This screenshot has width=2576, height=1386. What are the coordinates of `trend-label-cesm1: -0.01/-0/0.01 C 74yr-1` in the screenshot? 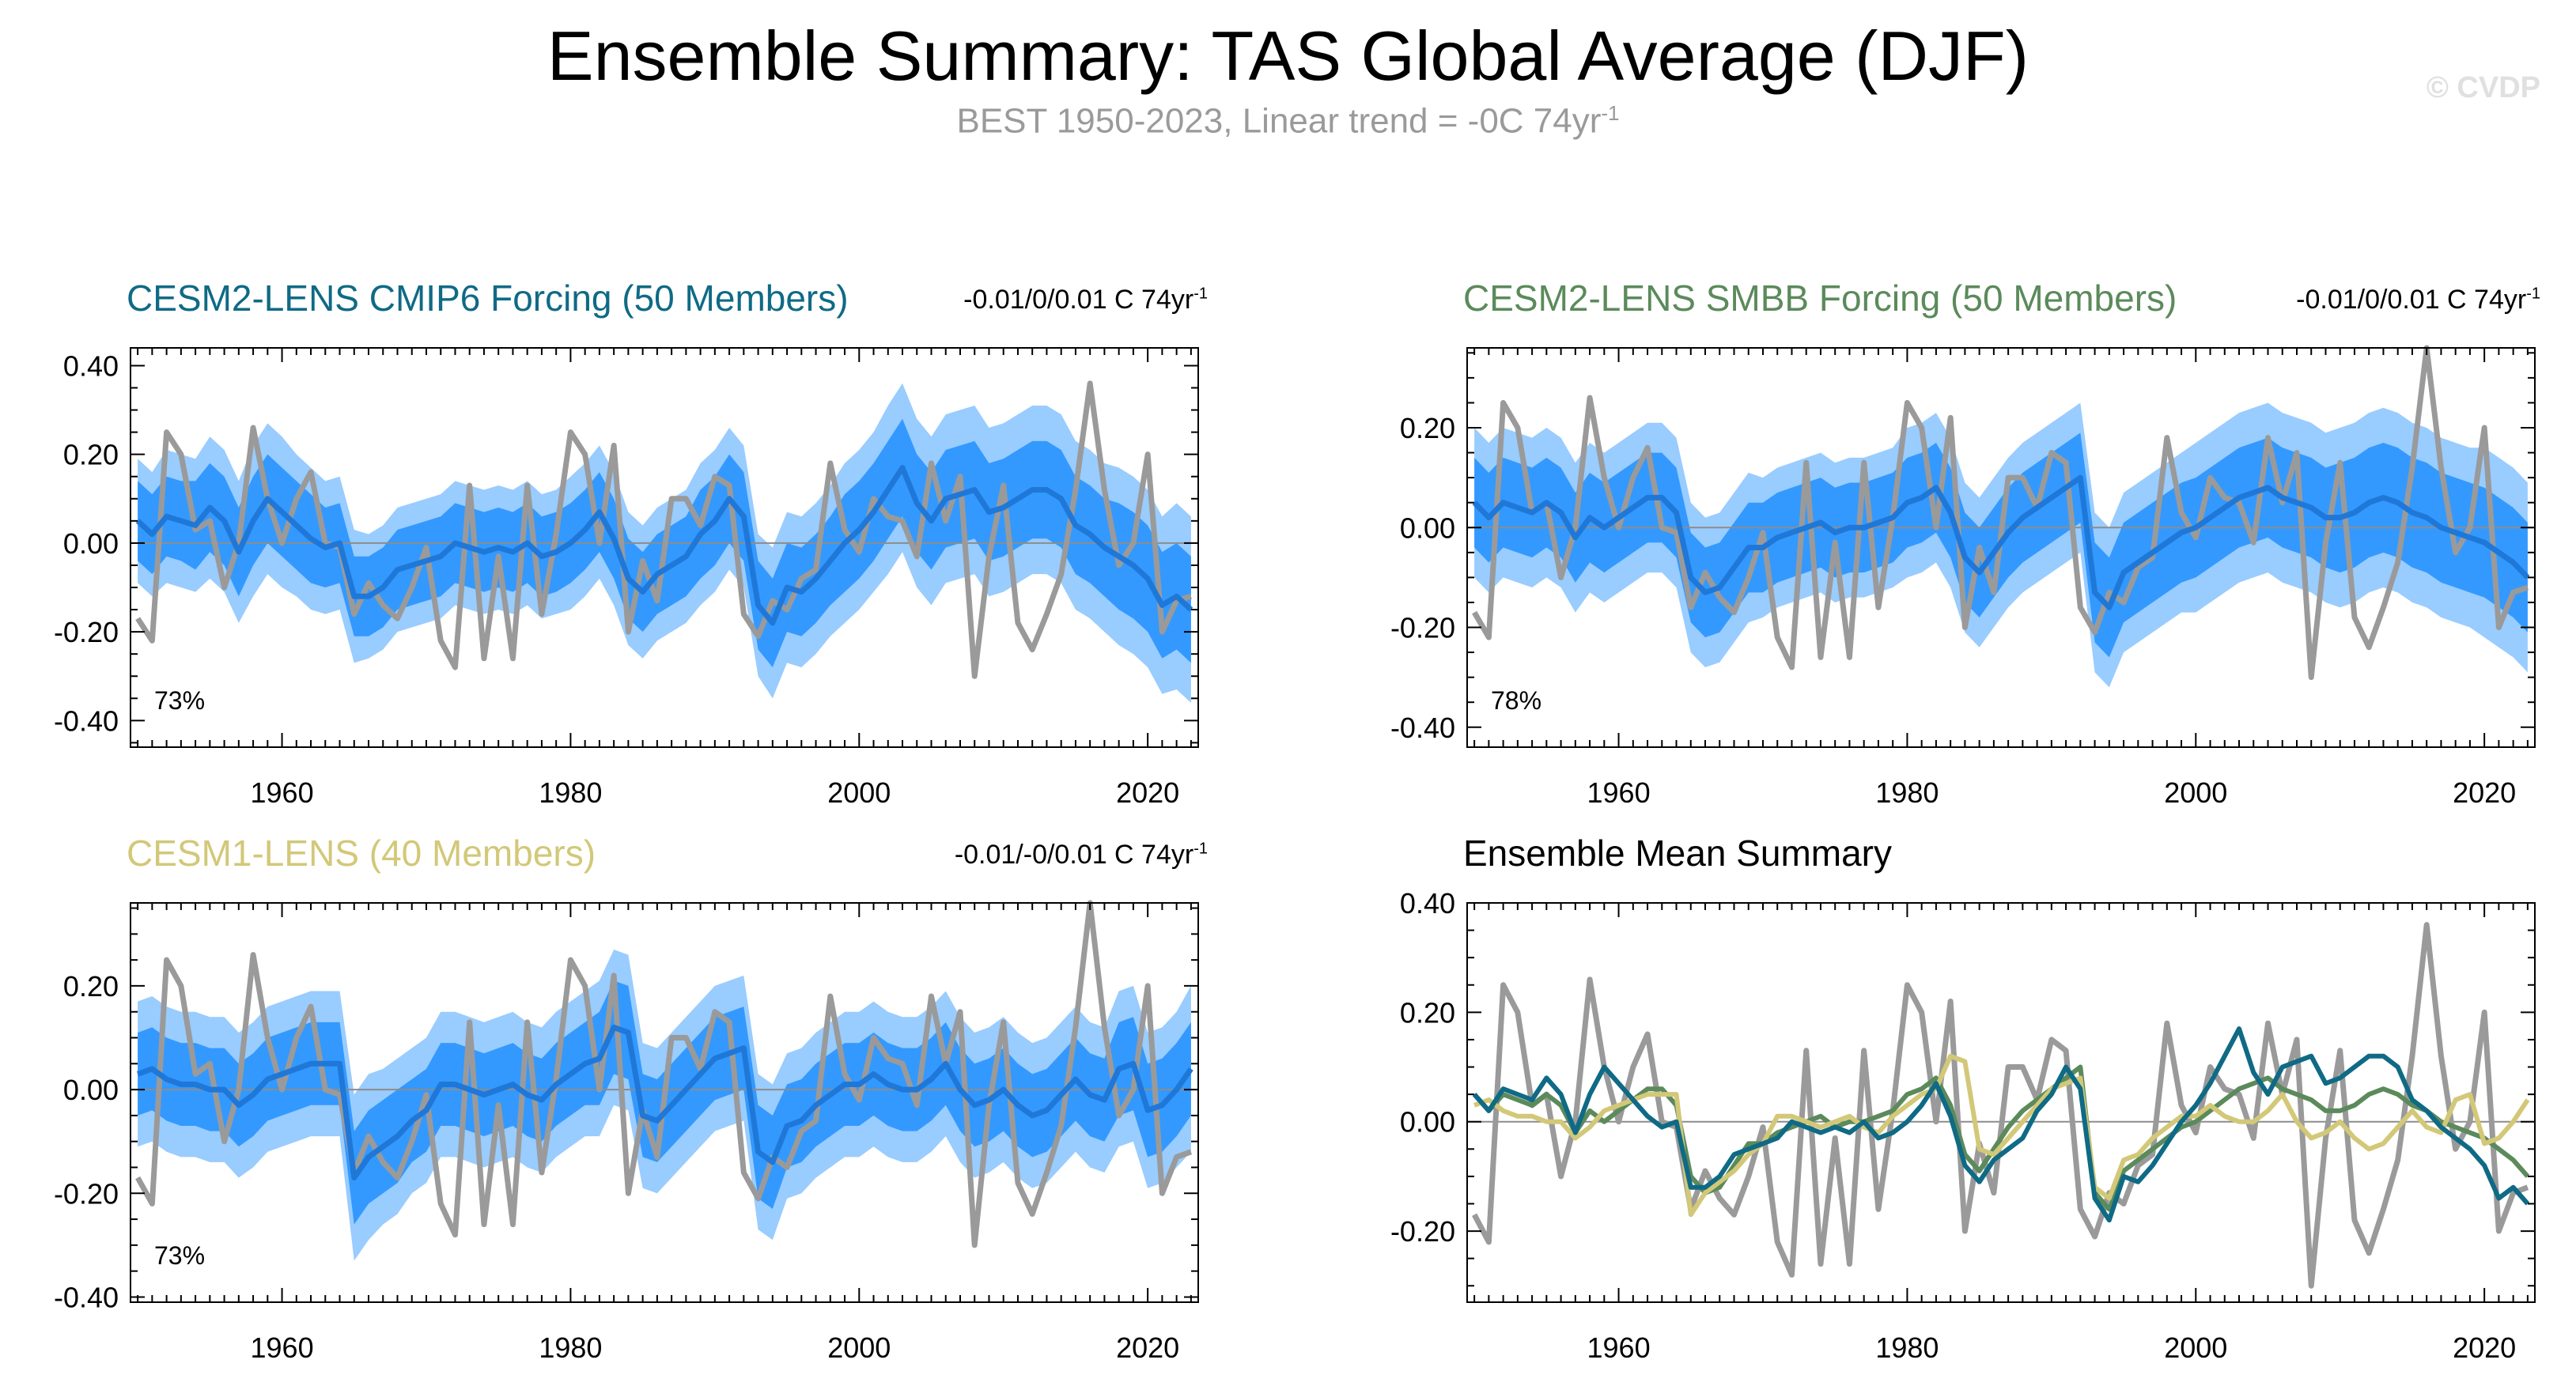 It's located at (1081, 855).